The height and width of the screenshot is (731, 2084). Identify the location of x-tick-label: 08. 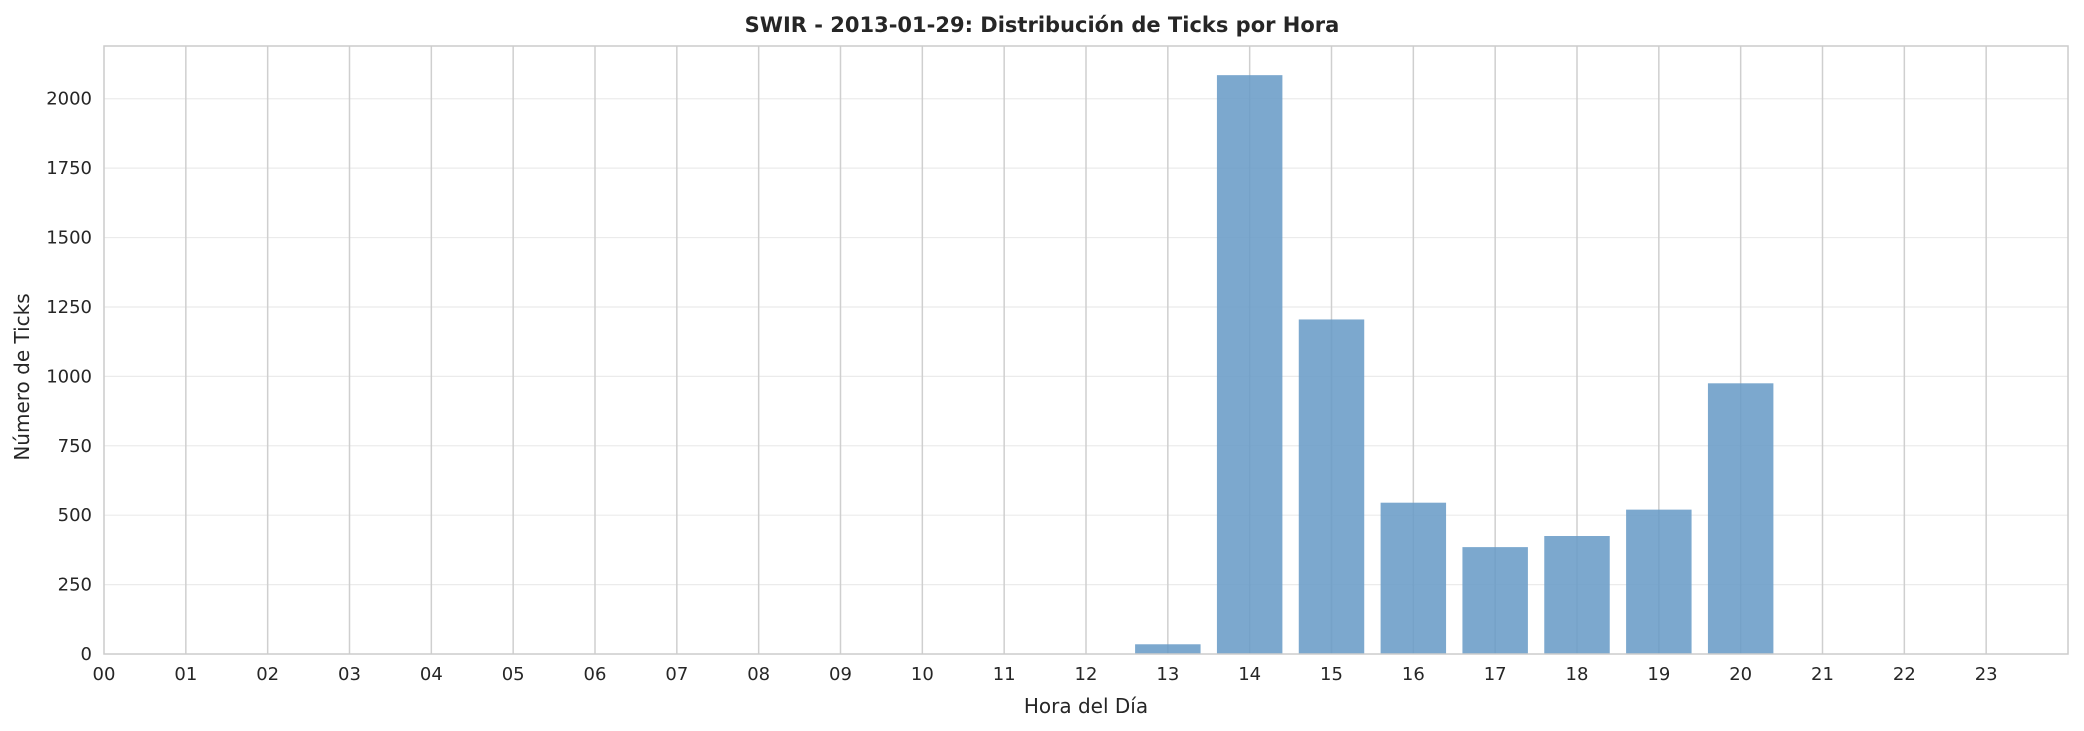
(758, 674).